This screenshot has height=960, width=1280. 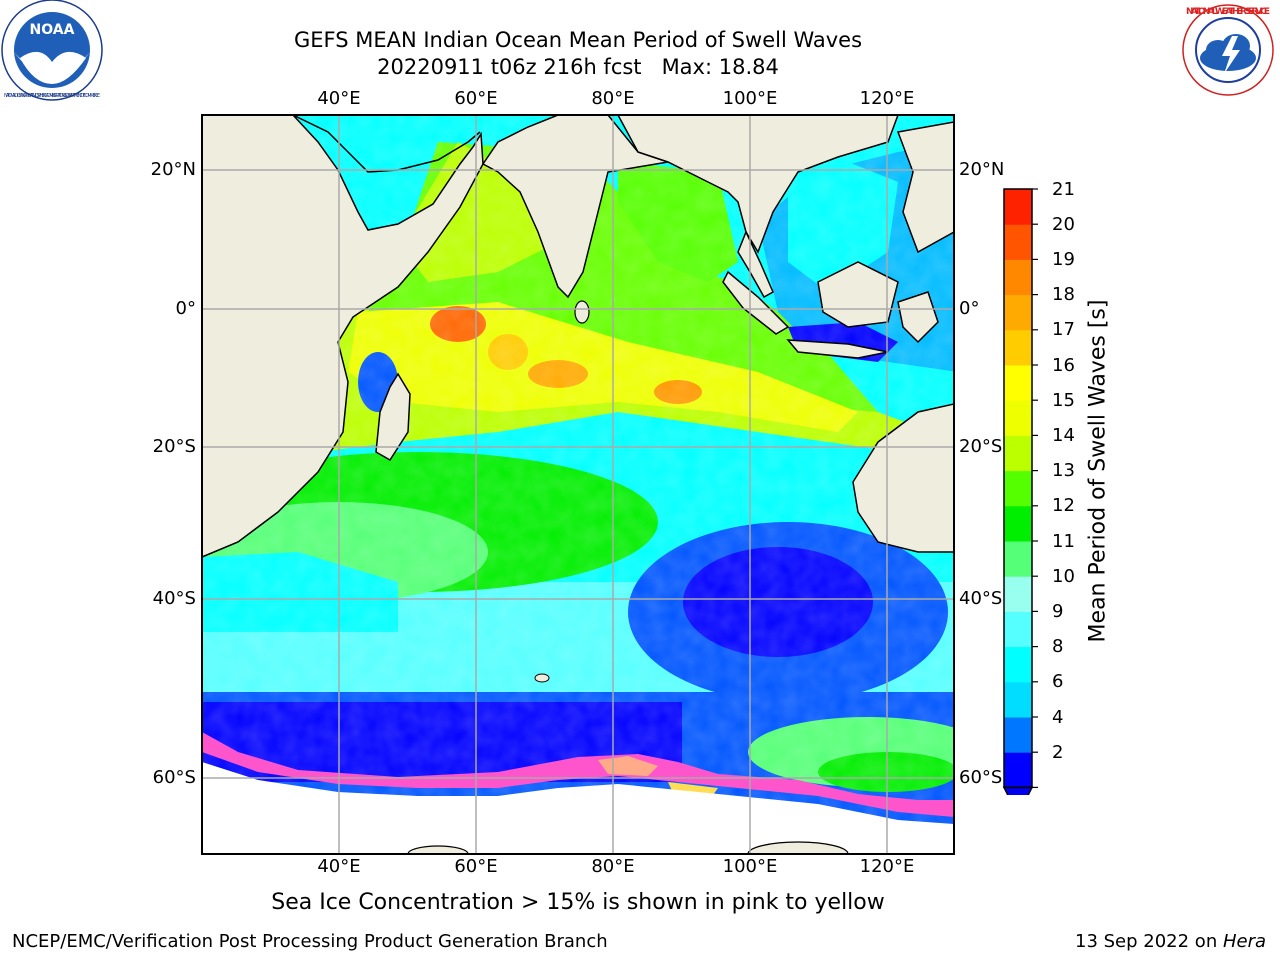 What do you see at coordinates (174, 598) in the screenshot?
I see `lat-label-left: 40°S` at bounding box center [174, 598].